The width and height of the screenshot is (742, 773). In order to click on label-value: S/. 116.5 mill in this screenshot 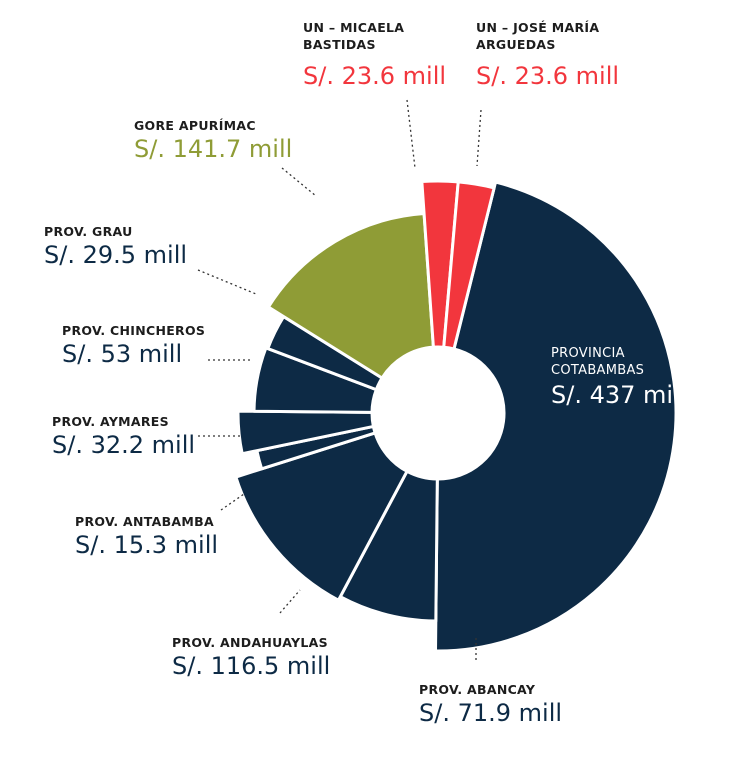, I will do `click(251, 665)`.